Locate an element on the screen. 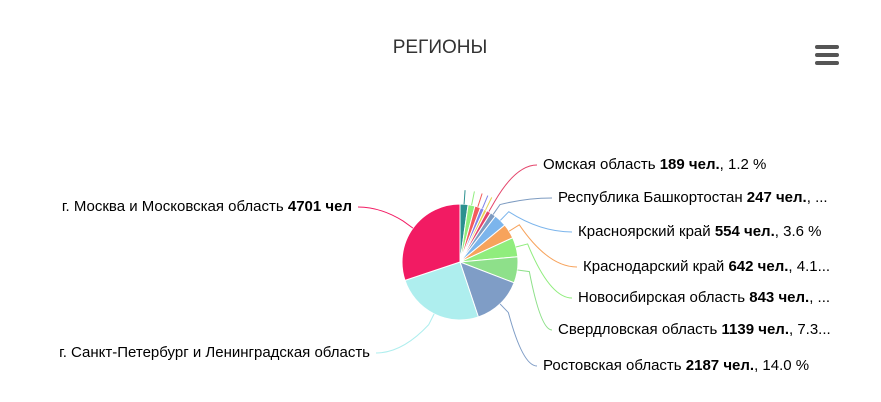 The width and height of the screenshot is (881, 402). label-name: Омская область is located at coordinates (599, 164).